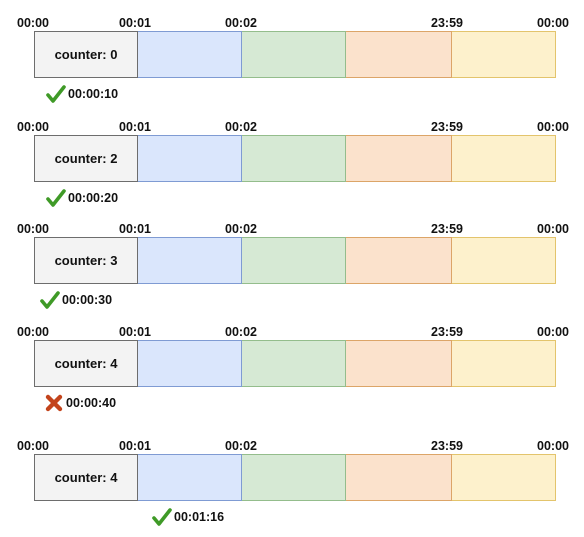  Describe the element at coordinates (86, 54) in the screenshot. I see `counter-box: counter: 0` at that location.